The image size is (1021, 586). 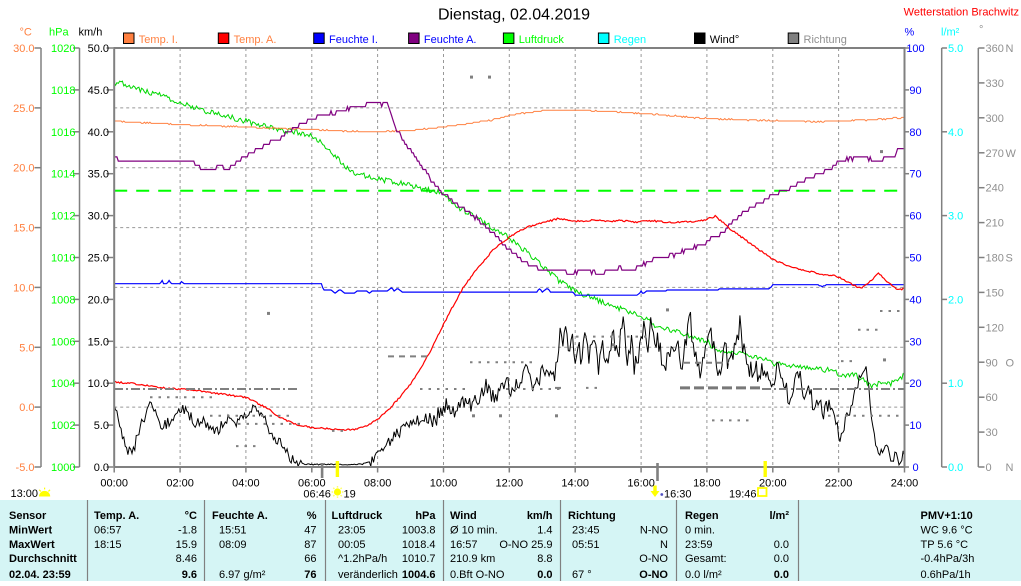 I want to click on svg-text: 0.0 l/m², so click(x=703, y=575).